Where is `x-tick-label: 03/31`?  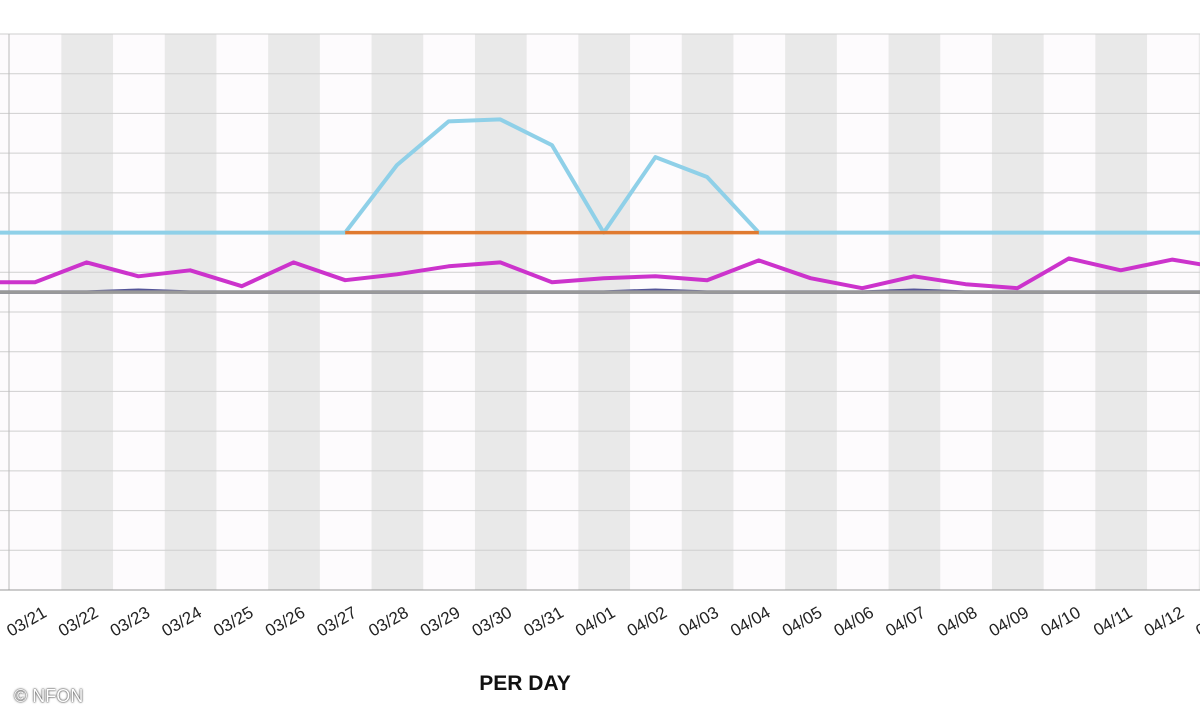 x-tick-label: 03/31 is located at coordinates (543, 622).